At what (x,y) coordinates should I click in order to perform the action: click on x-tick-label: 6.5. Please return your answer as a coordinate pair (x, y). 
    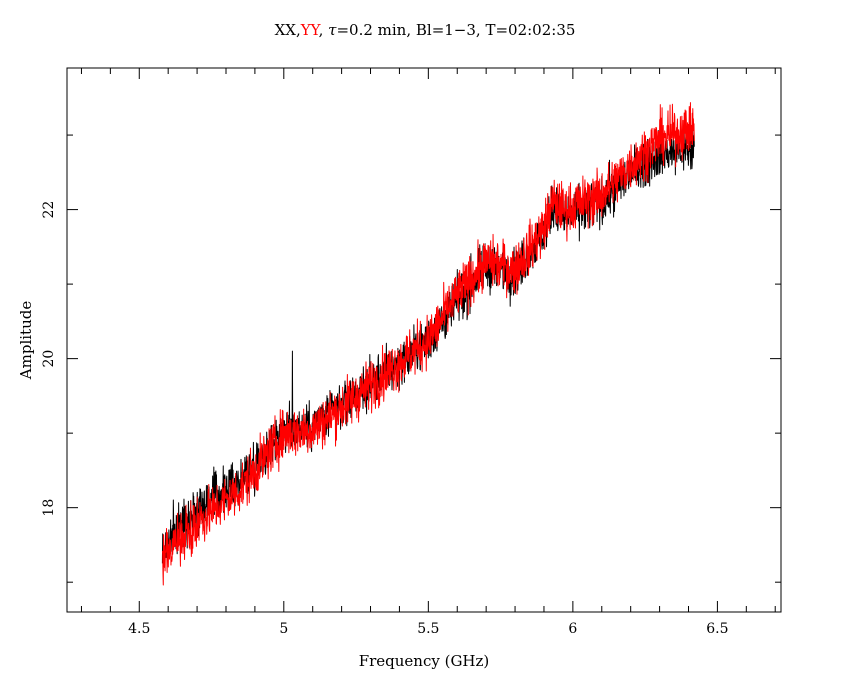
    Looking at the image, I should click on (717, 629).